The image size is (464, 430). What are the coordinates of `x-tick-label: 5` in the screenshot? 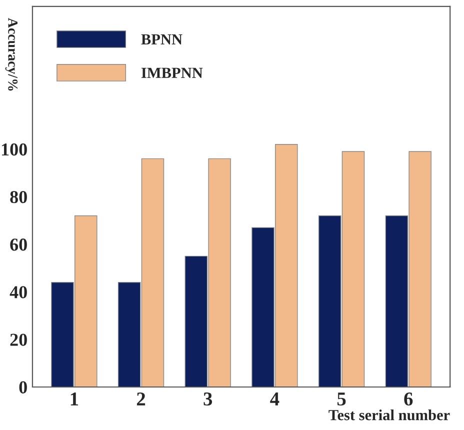 It's located at (341, 399).